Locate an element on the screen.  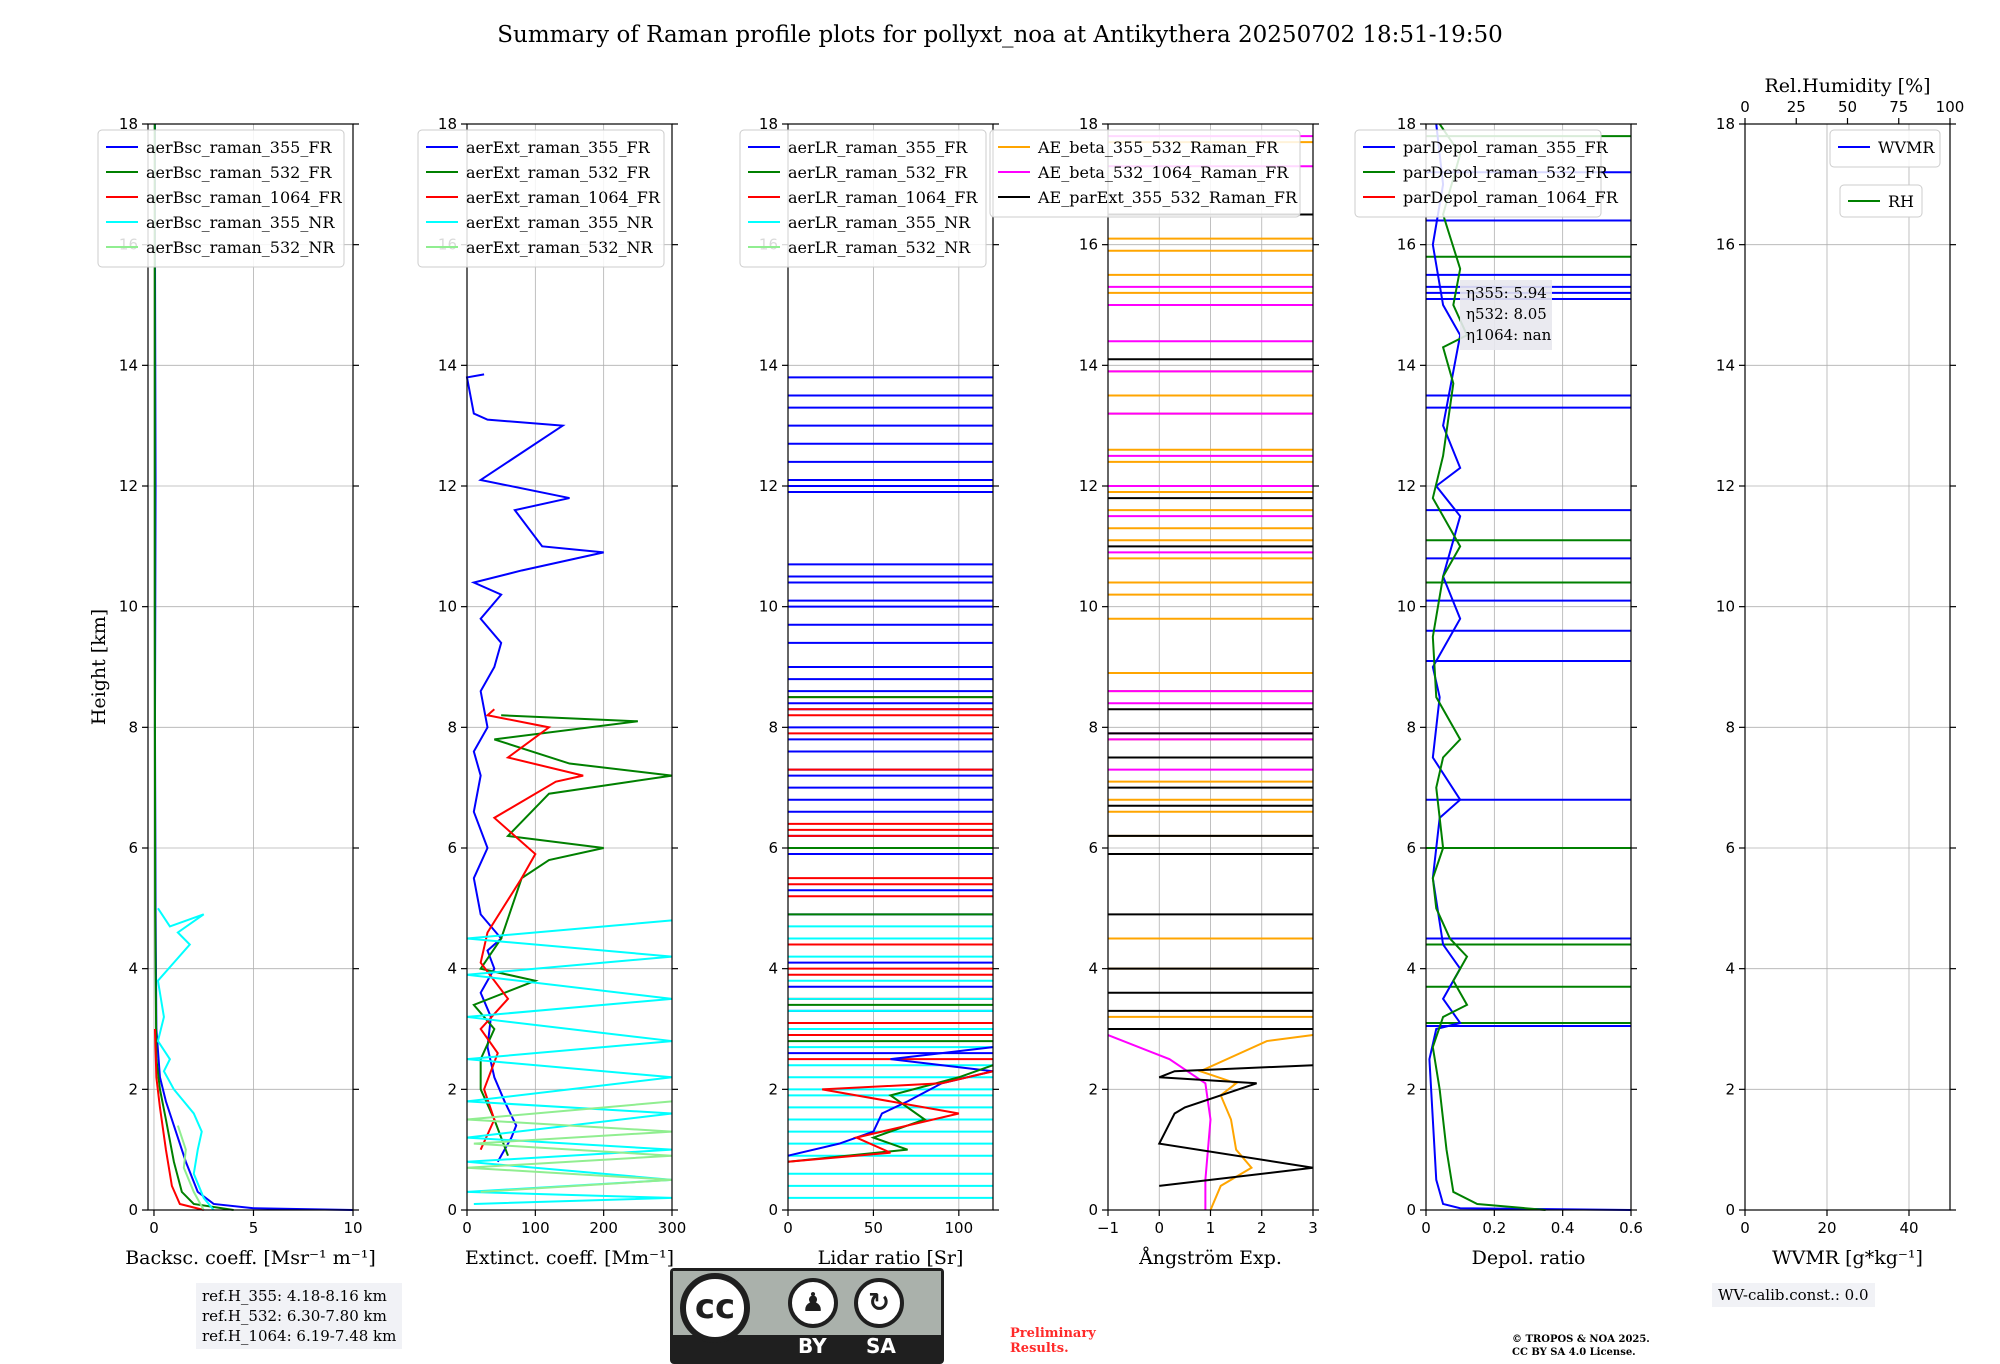
ref-height-532: ref.H_532: 6.30-7.80 km is located at coordinates (294, 1316).